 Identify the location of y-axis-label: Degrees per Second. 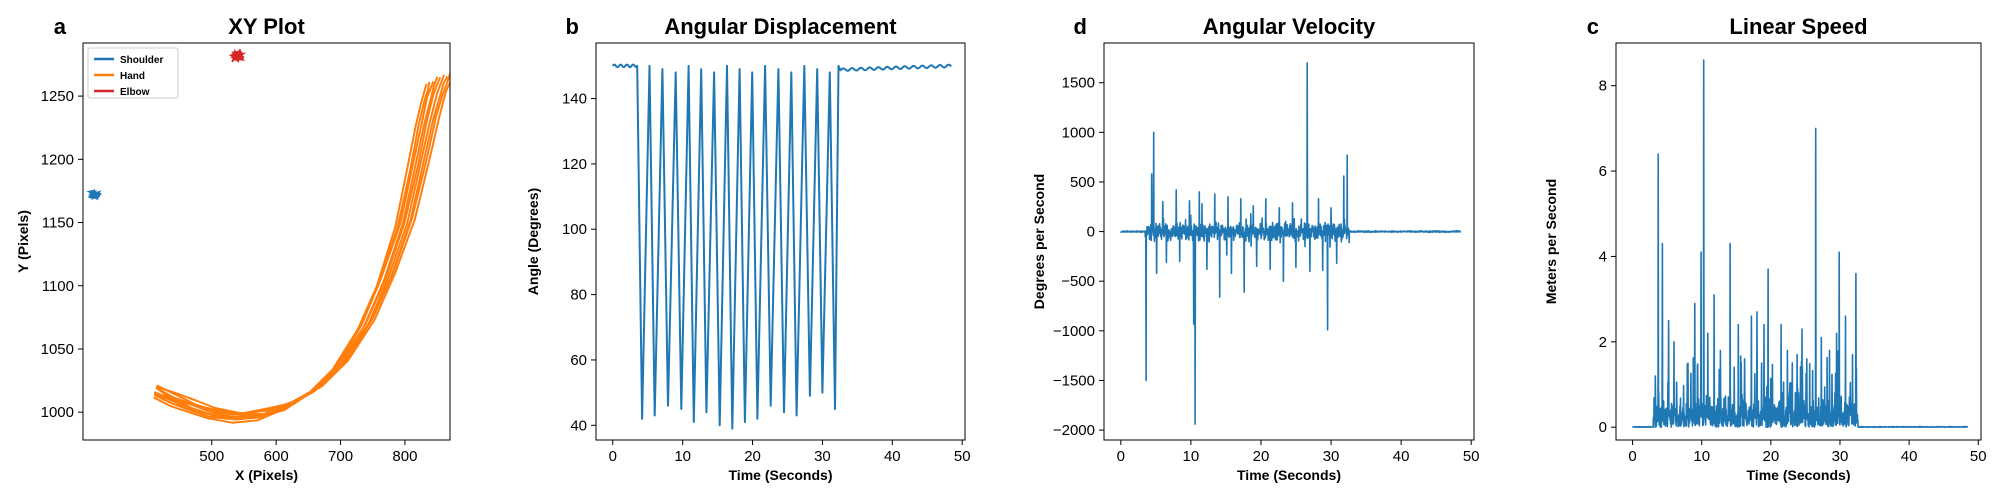
(1039, 241).